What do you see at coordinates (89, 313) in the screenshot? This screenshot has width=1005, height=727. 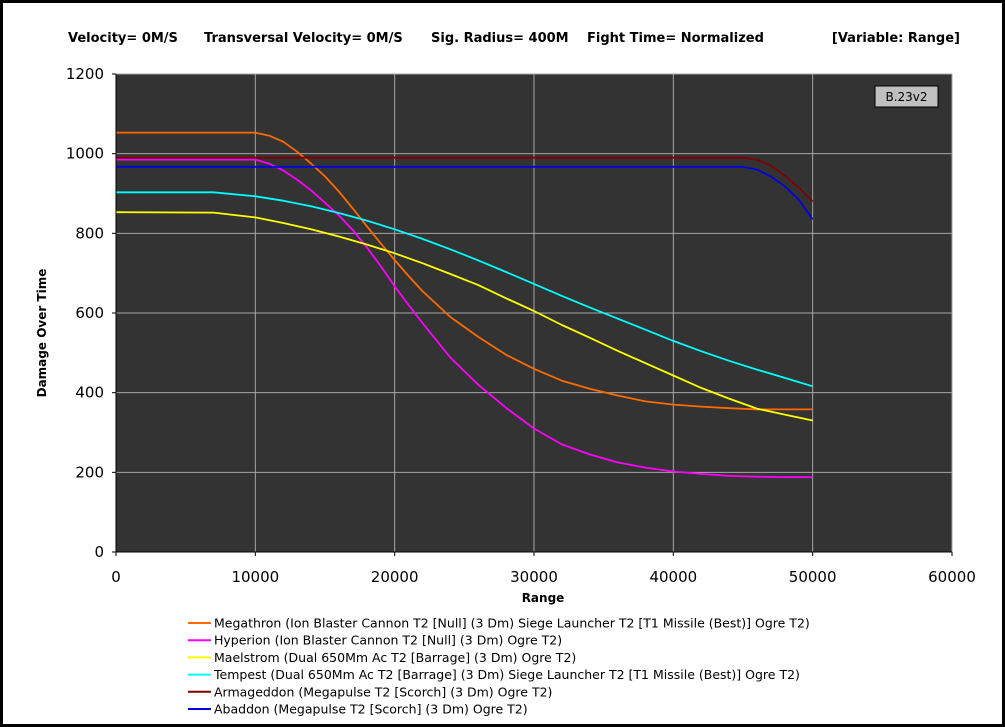 I see `y-tick-label: 600` at bounding box center [89, 313].